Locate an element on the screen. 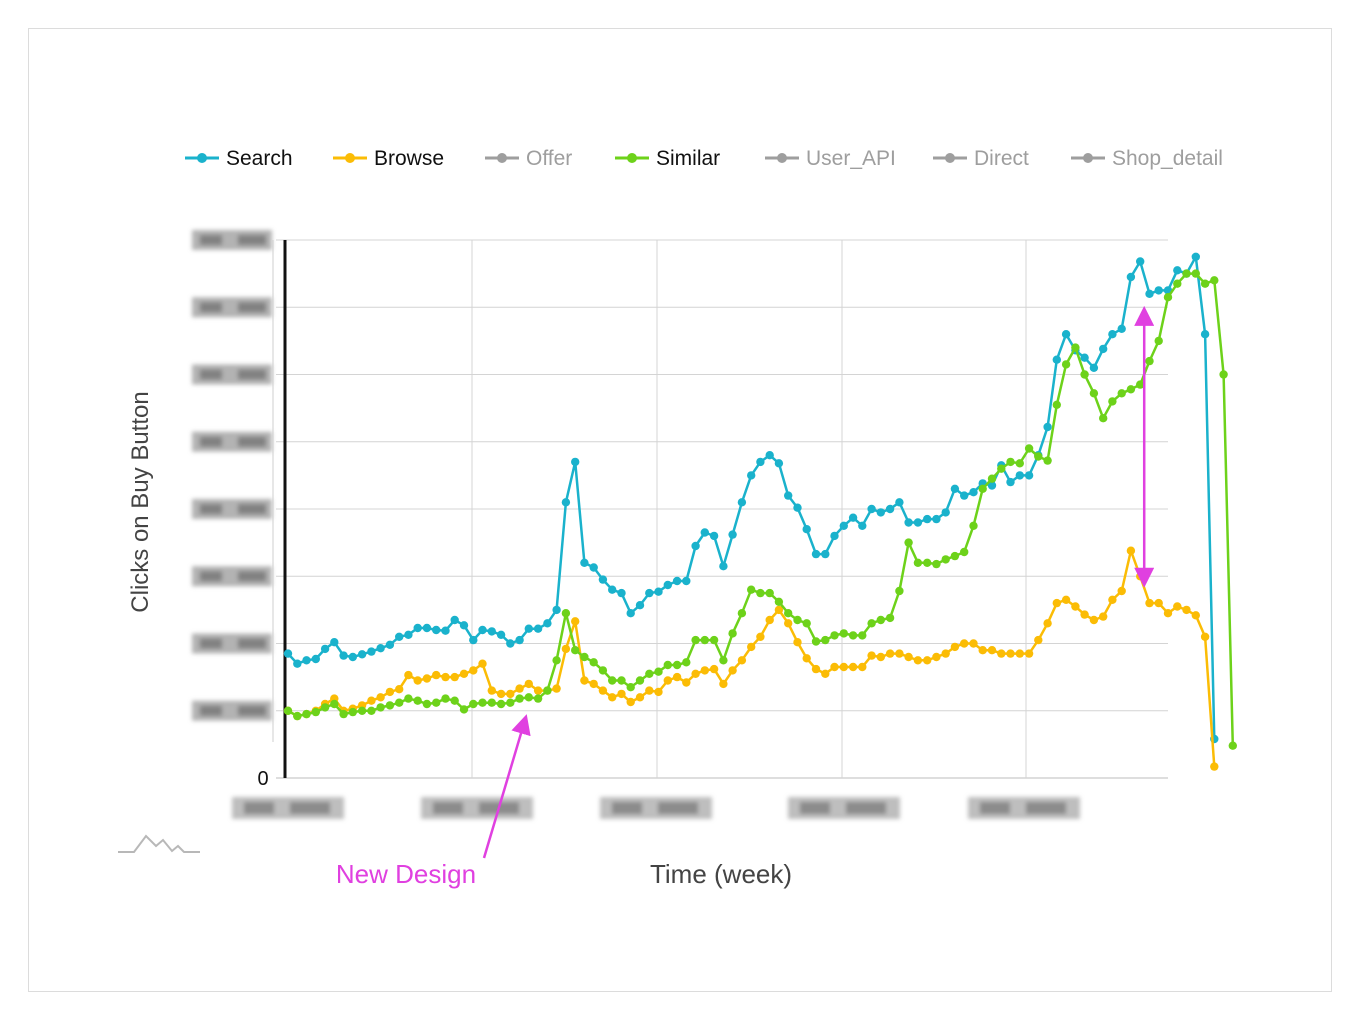 The image size is (1360, 1020). legend-item-similar: Similar is located at coordinates (667, 158).